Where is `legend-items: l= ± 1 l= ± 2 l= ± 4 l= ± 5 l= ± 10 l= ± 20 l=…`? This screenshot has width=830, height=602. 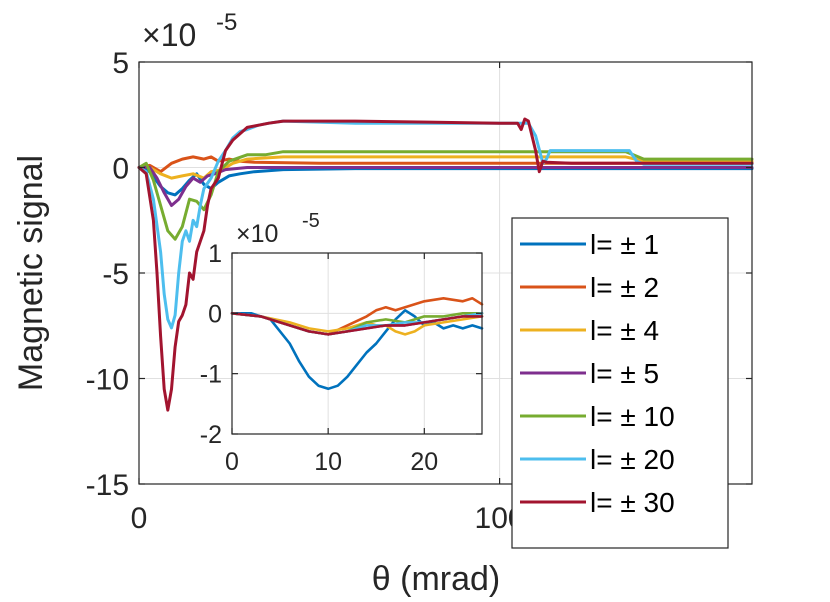
legend-items: l= ± 1 l= ± 2 l= ± 4 l= ± 5 l= ± 10 l= ± 20 l=… is located at coordinates (597, 373).